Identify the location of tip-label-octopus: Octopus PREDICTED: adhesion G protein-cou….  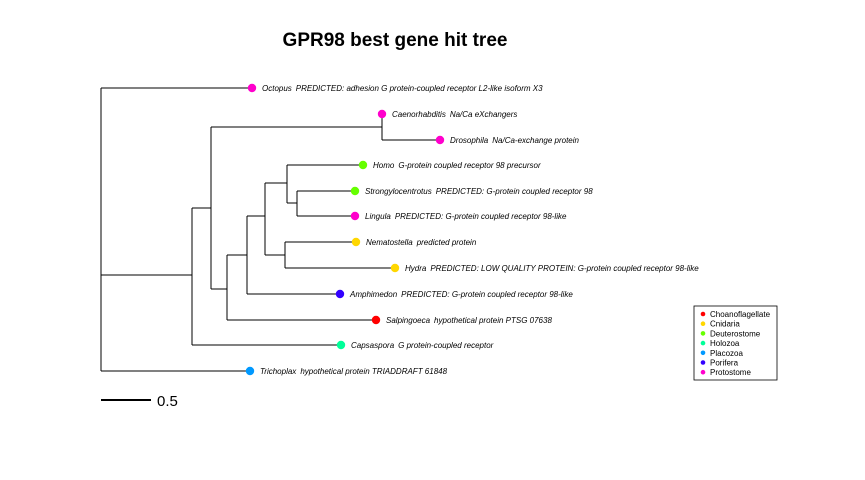
(402, 88).